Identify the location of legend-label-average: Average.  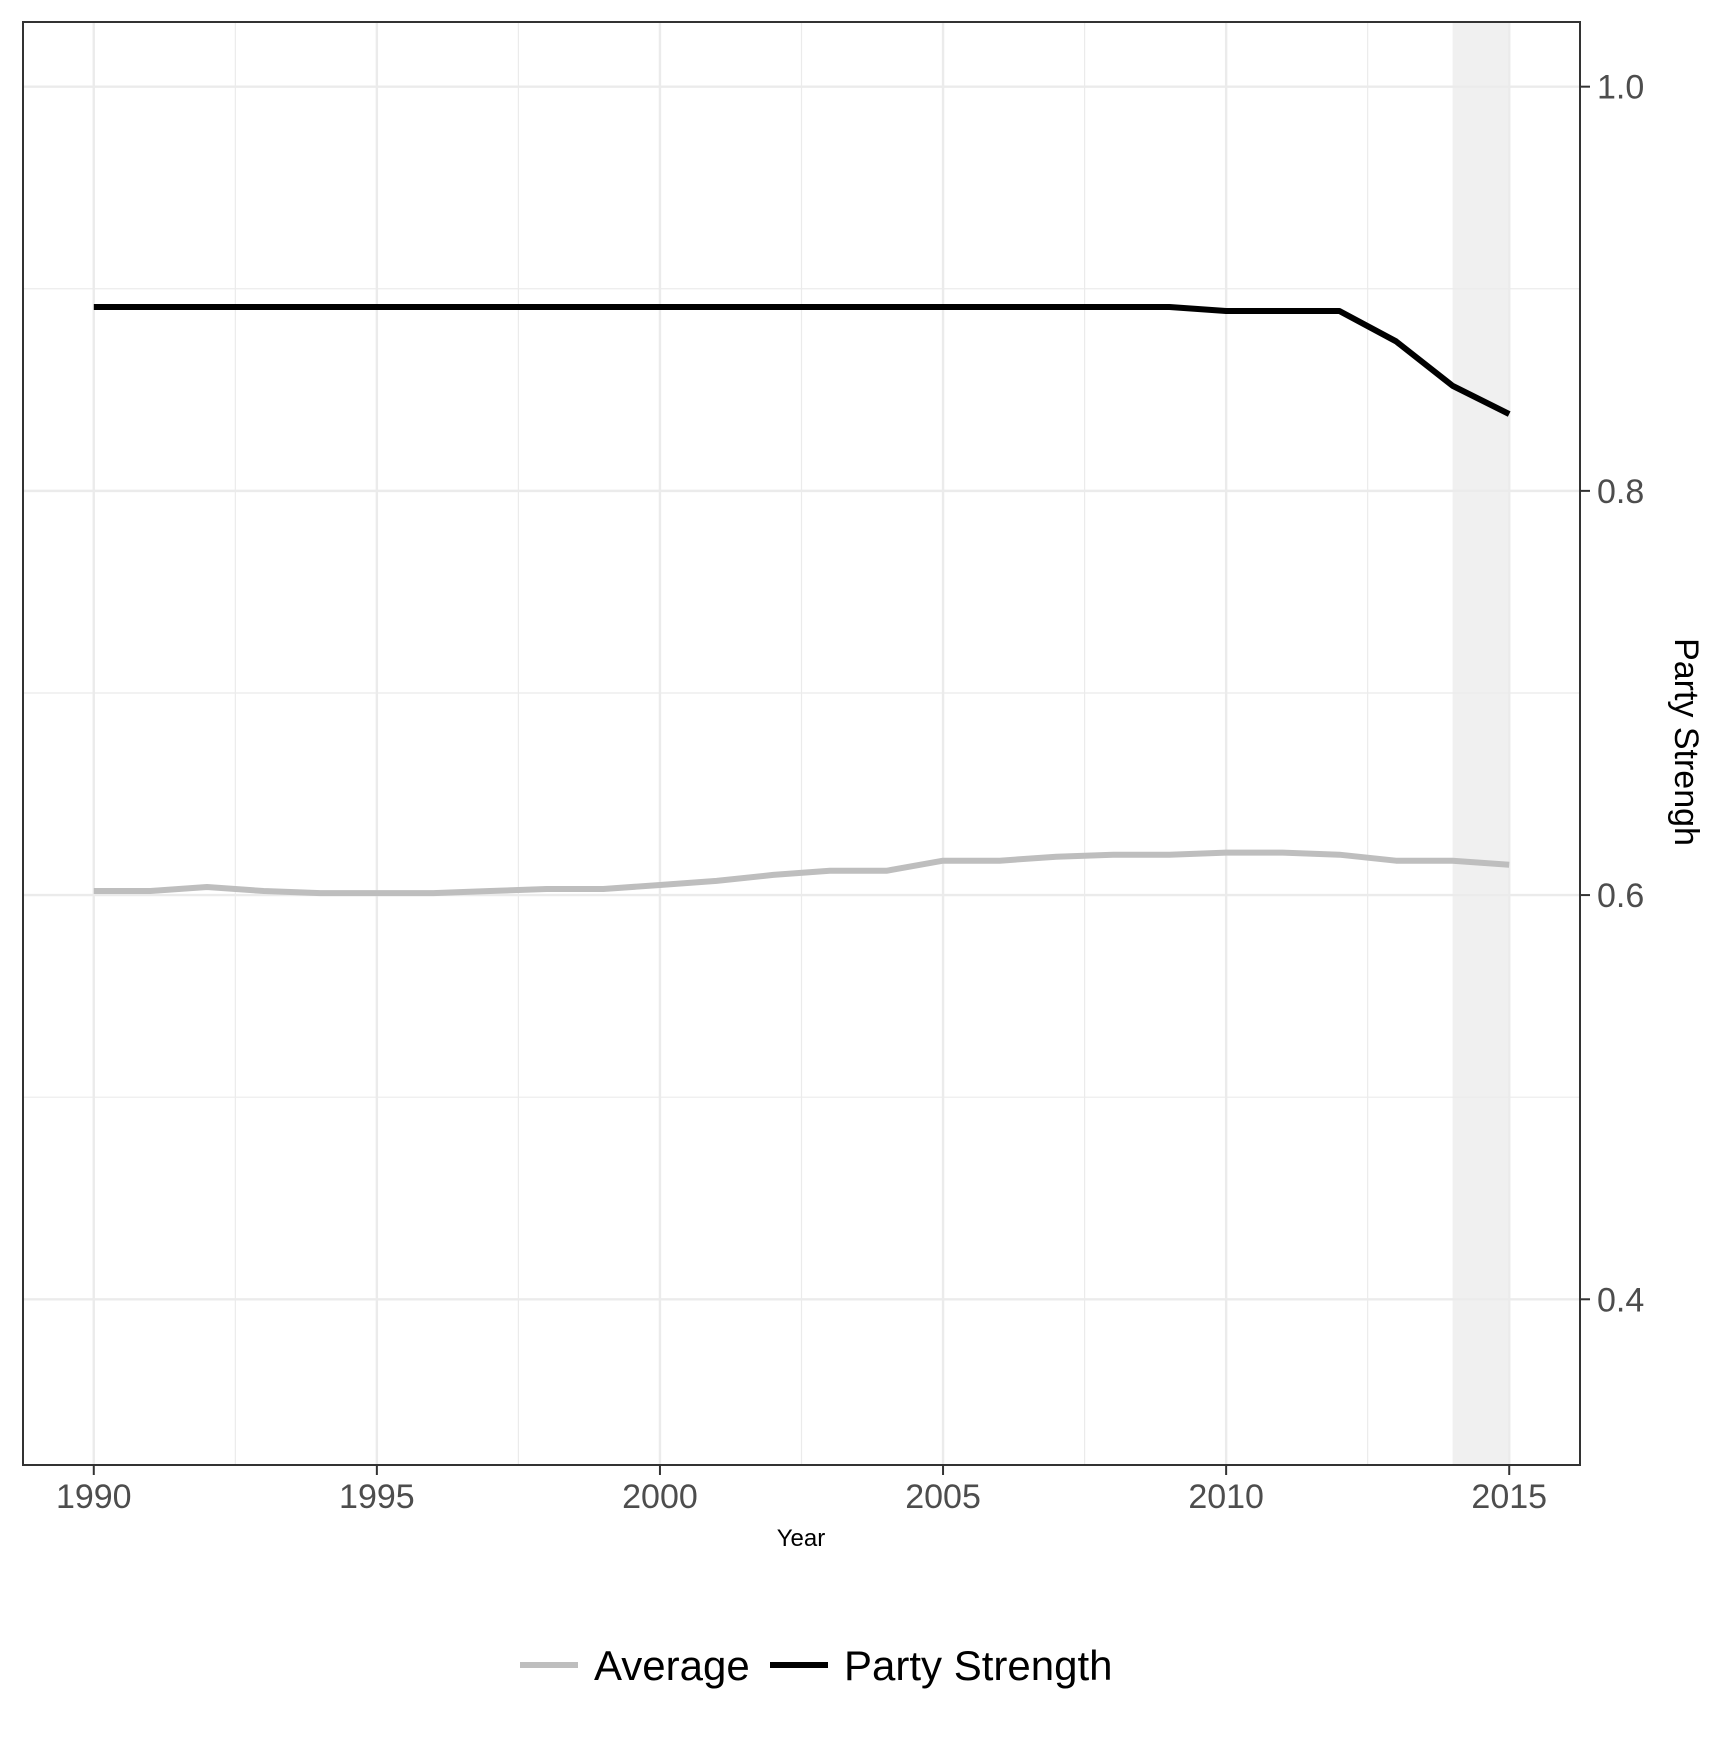
(672, 1665).